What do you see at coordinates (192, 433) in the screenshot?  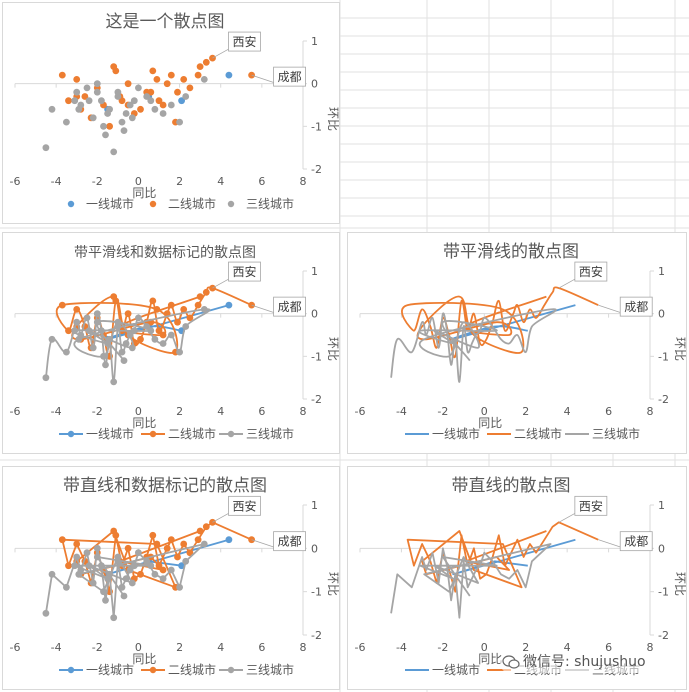 I see `legend-label: 二线城市` at bounding box center [192, 433].